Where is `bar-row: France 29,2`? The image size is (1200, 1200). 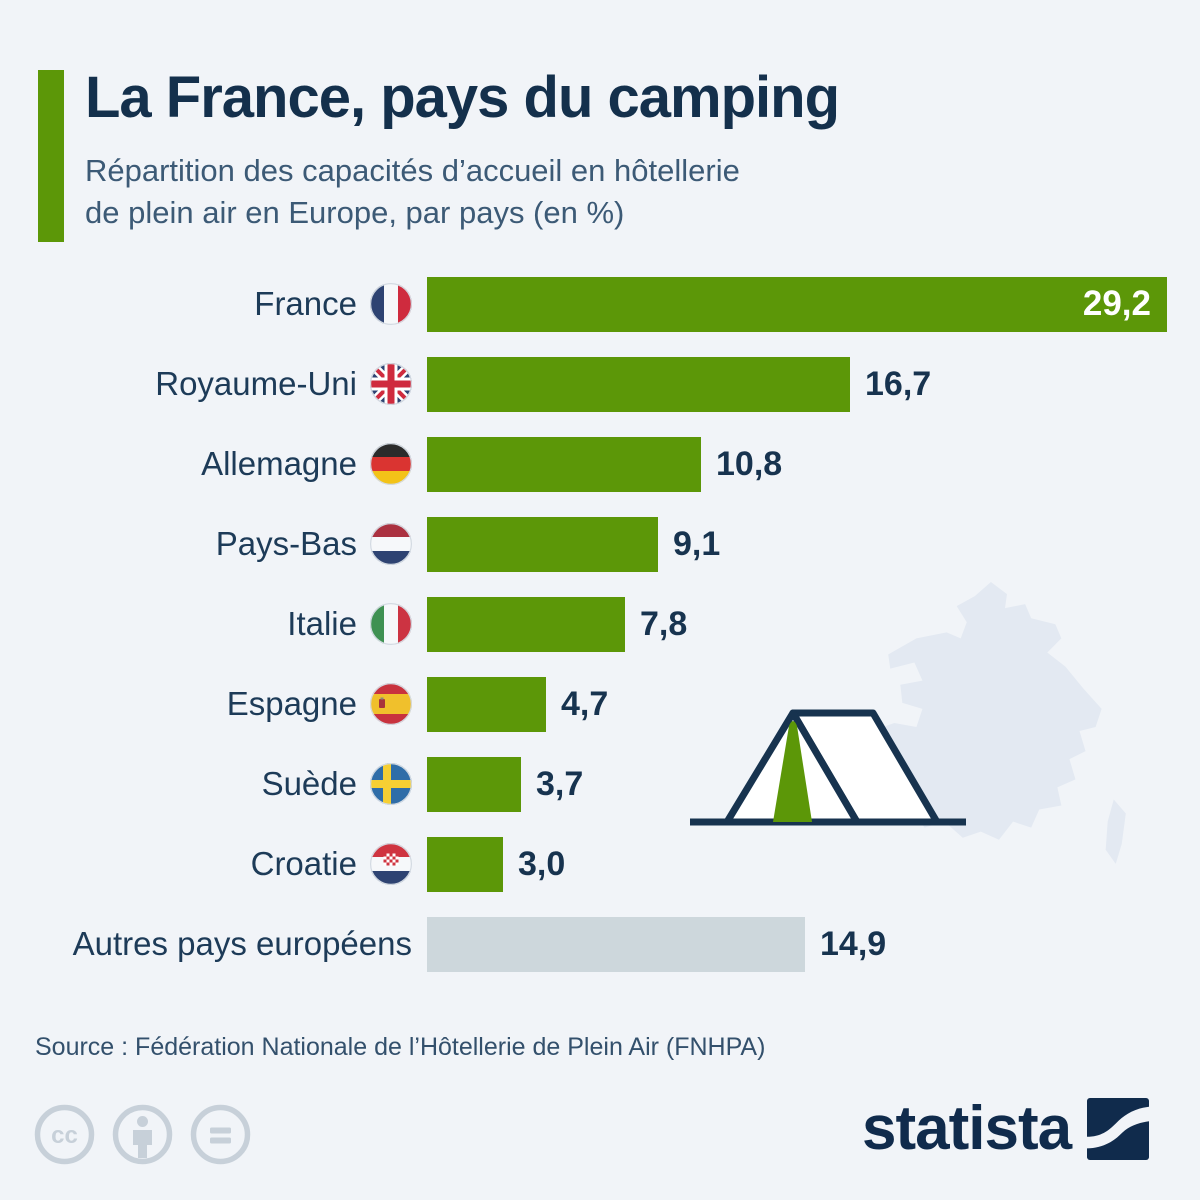 bar-row: France 29,2 is located at coordinates (600, 304).